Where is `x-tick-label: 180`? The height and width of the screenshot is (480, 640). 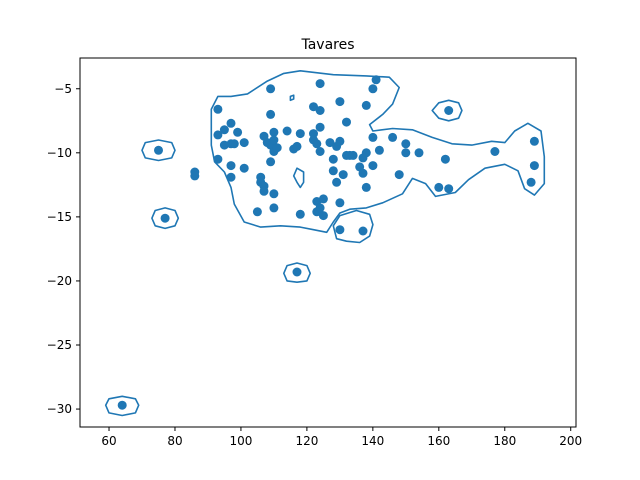
x-tick-label: 180 is located at coordinates (504, 441).